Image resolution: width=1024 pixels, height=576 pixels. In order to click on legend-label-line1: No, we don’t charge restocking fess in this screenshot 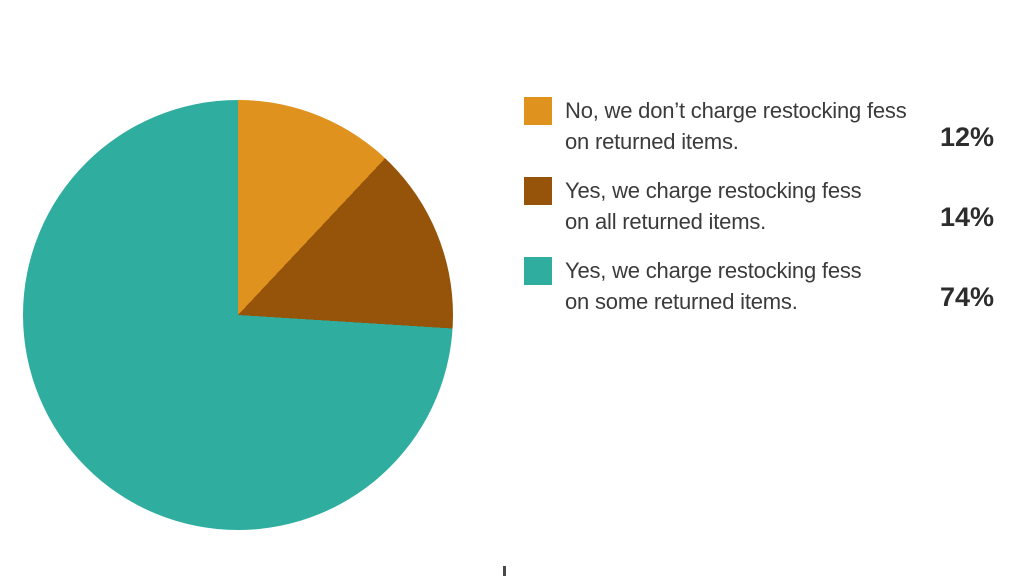, I will do `click(736, 110)`.